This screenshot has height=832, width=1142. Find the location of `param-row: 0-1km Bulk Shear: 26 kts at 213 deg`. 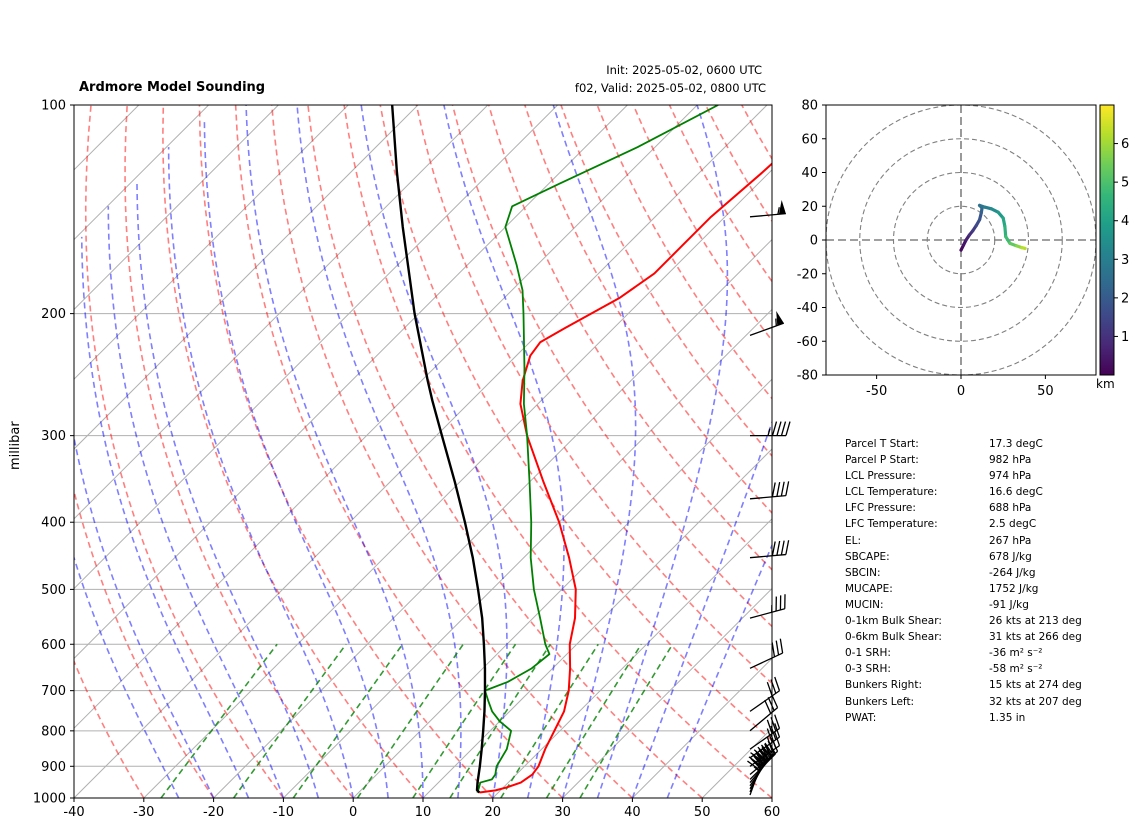

param-row: 0-1km Bulk Shear: 26 kts at 213 deg is located at coordinates (963, 621).